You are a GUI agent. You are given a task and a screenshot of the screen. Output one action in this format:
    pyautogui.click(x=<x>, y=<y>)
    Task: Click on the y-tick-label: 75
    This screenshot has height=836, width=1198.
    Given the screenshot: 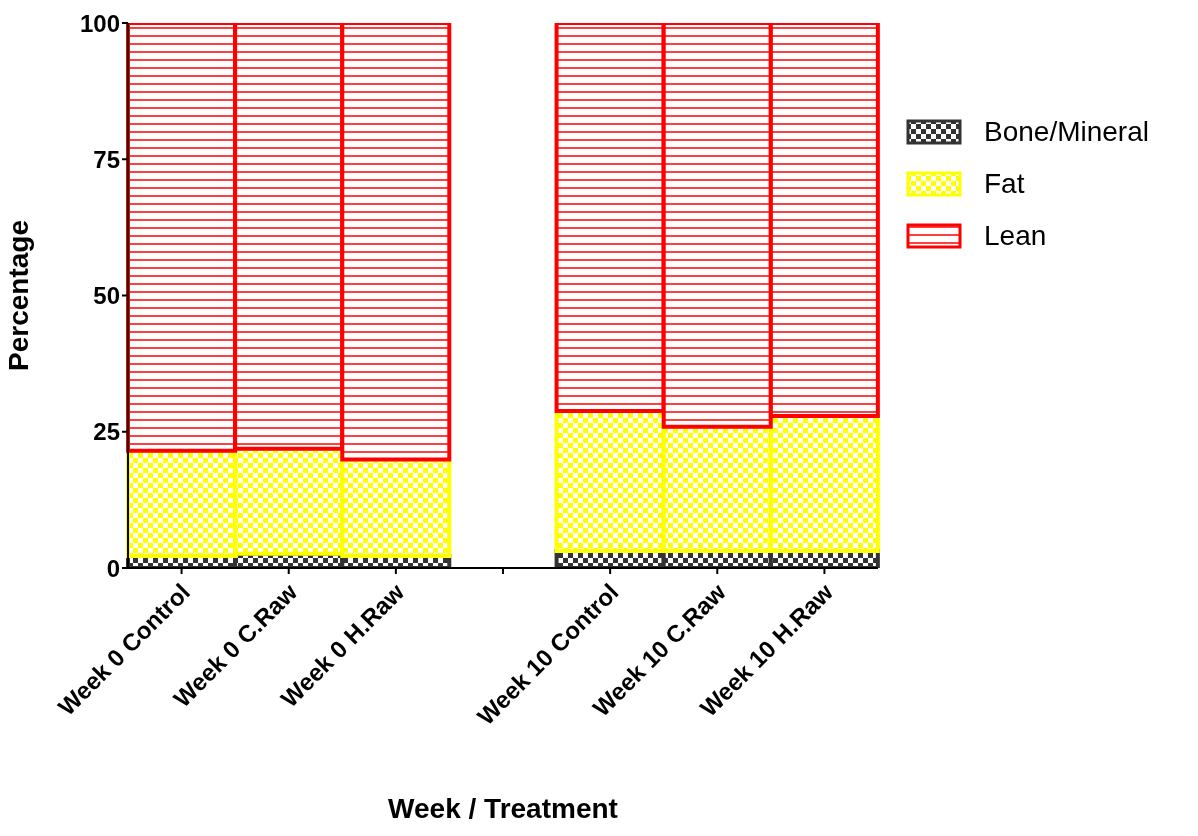 What is the action you would take?
    pyautogui.click(x=106, y=159)
    